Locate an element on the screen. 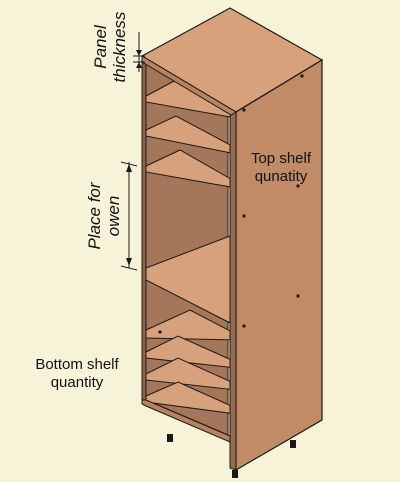 This screenshot has width=400, height=482. bottom-shelf-quantity-label: Bottom shelf quantity is located at coordinates (77, 374).